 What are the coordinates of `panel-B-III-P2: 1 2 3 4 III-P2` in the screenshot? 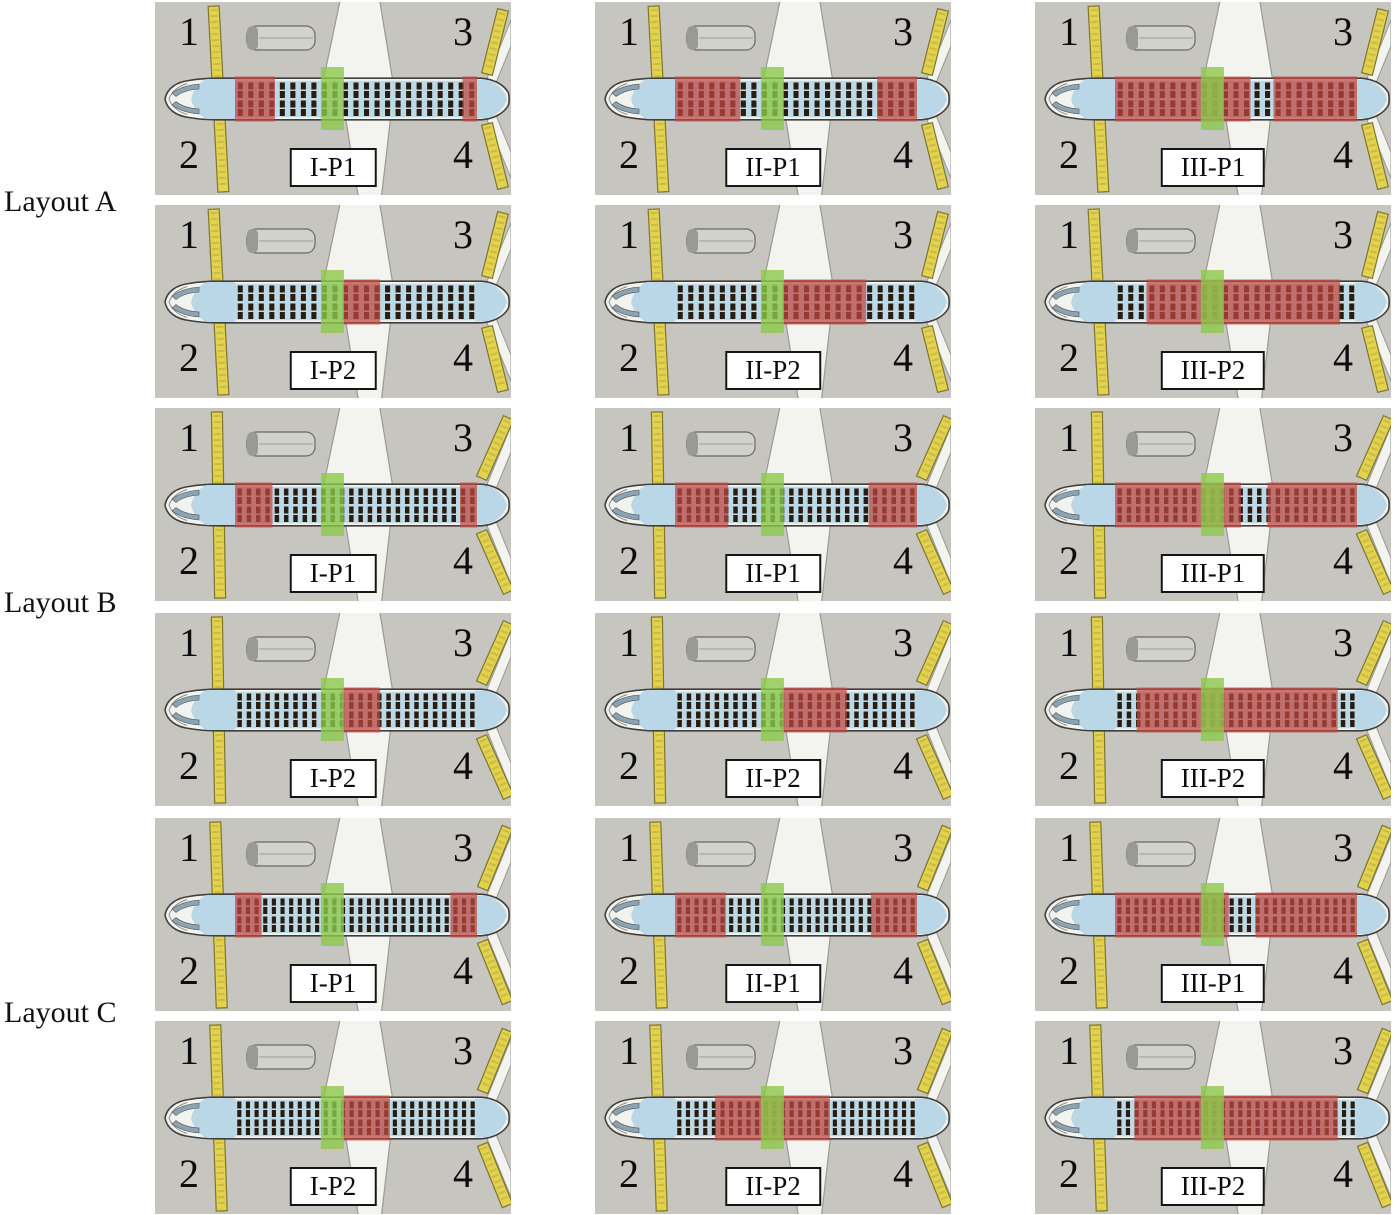 It's located at (1213, 709).